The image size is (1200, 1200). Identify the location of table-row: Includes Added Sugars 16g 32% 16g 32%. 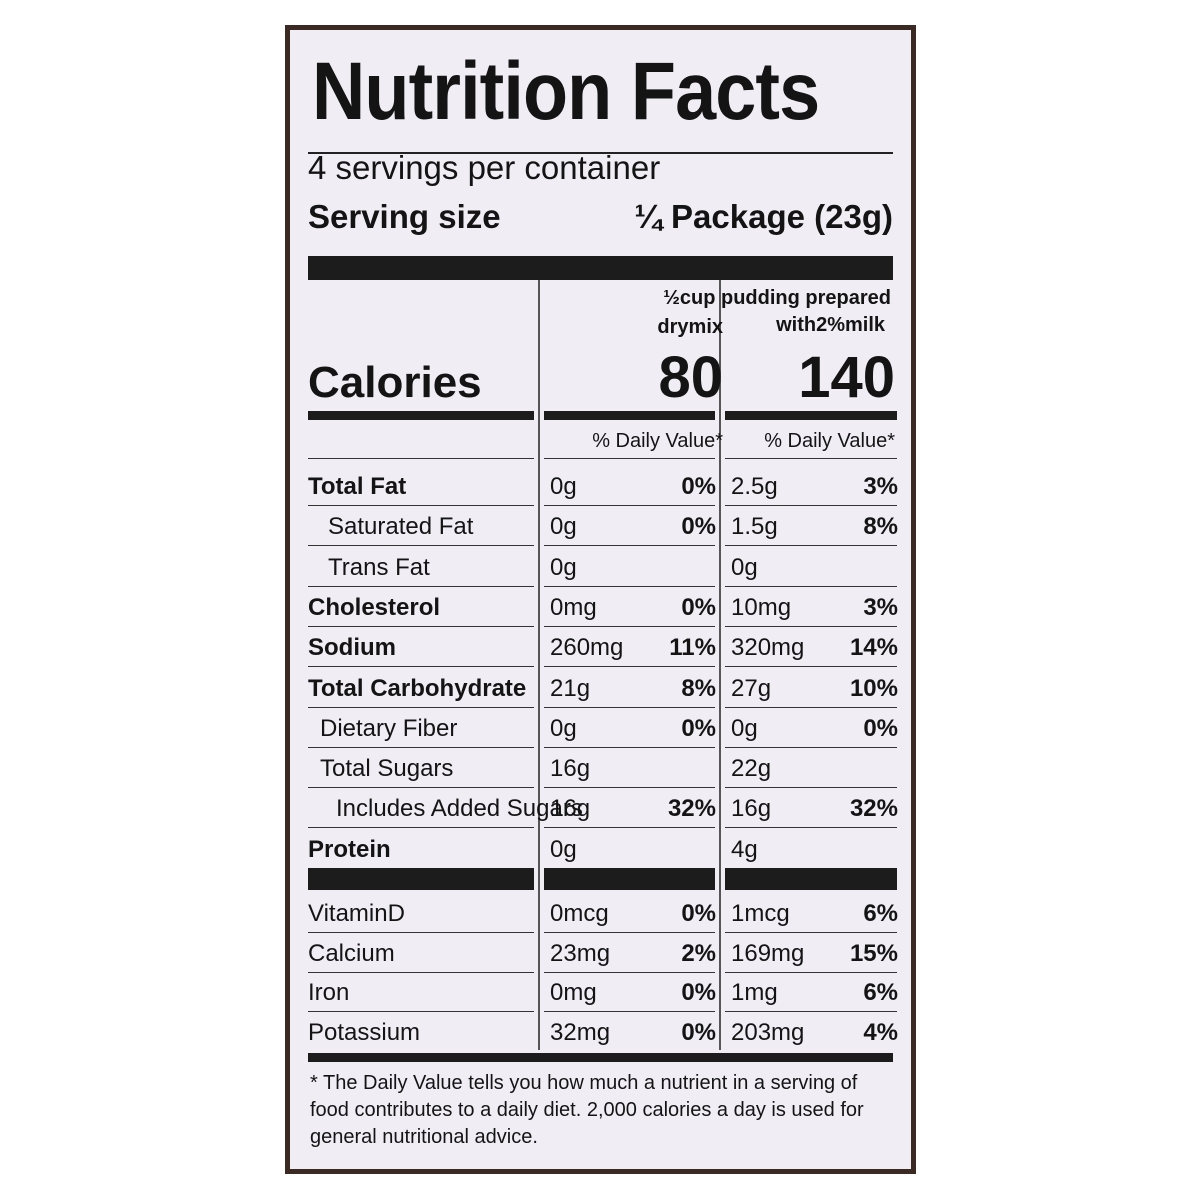
(603, 808).